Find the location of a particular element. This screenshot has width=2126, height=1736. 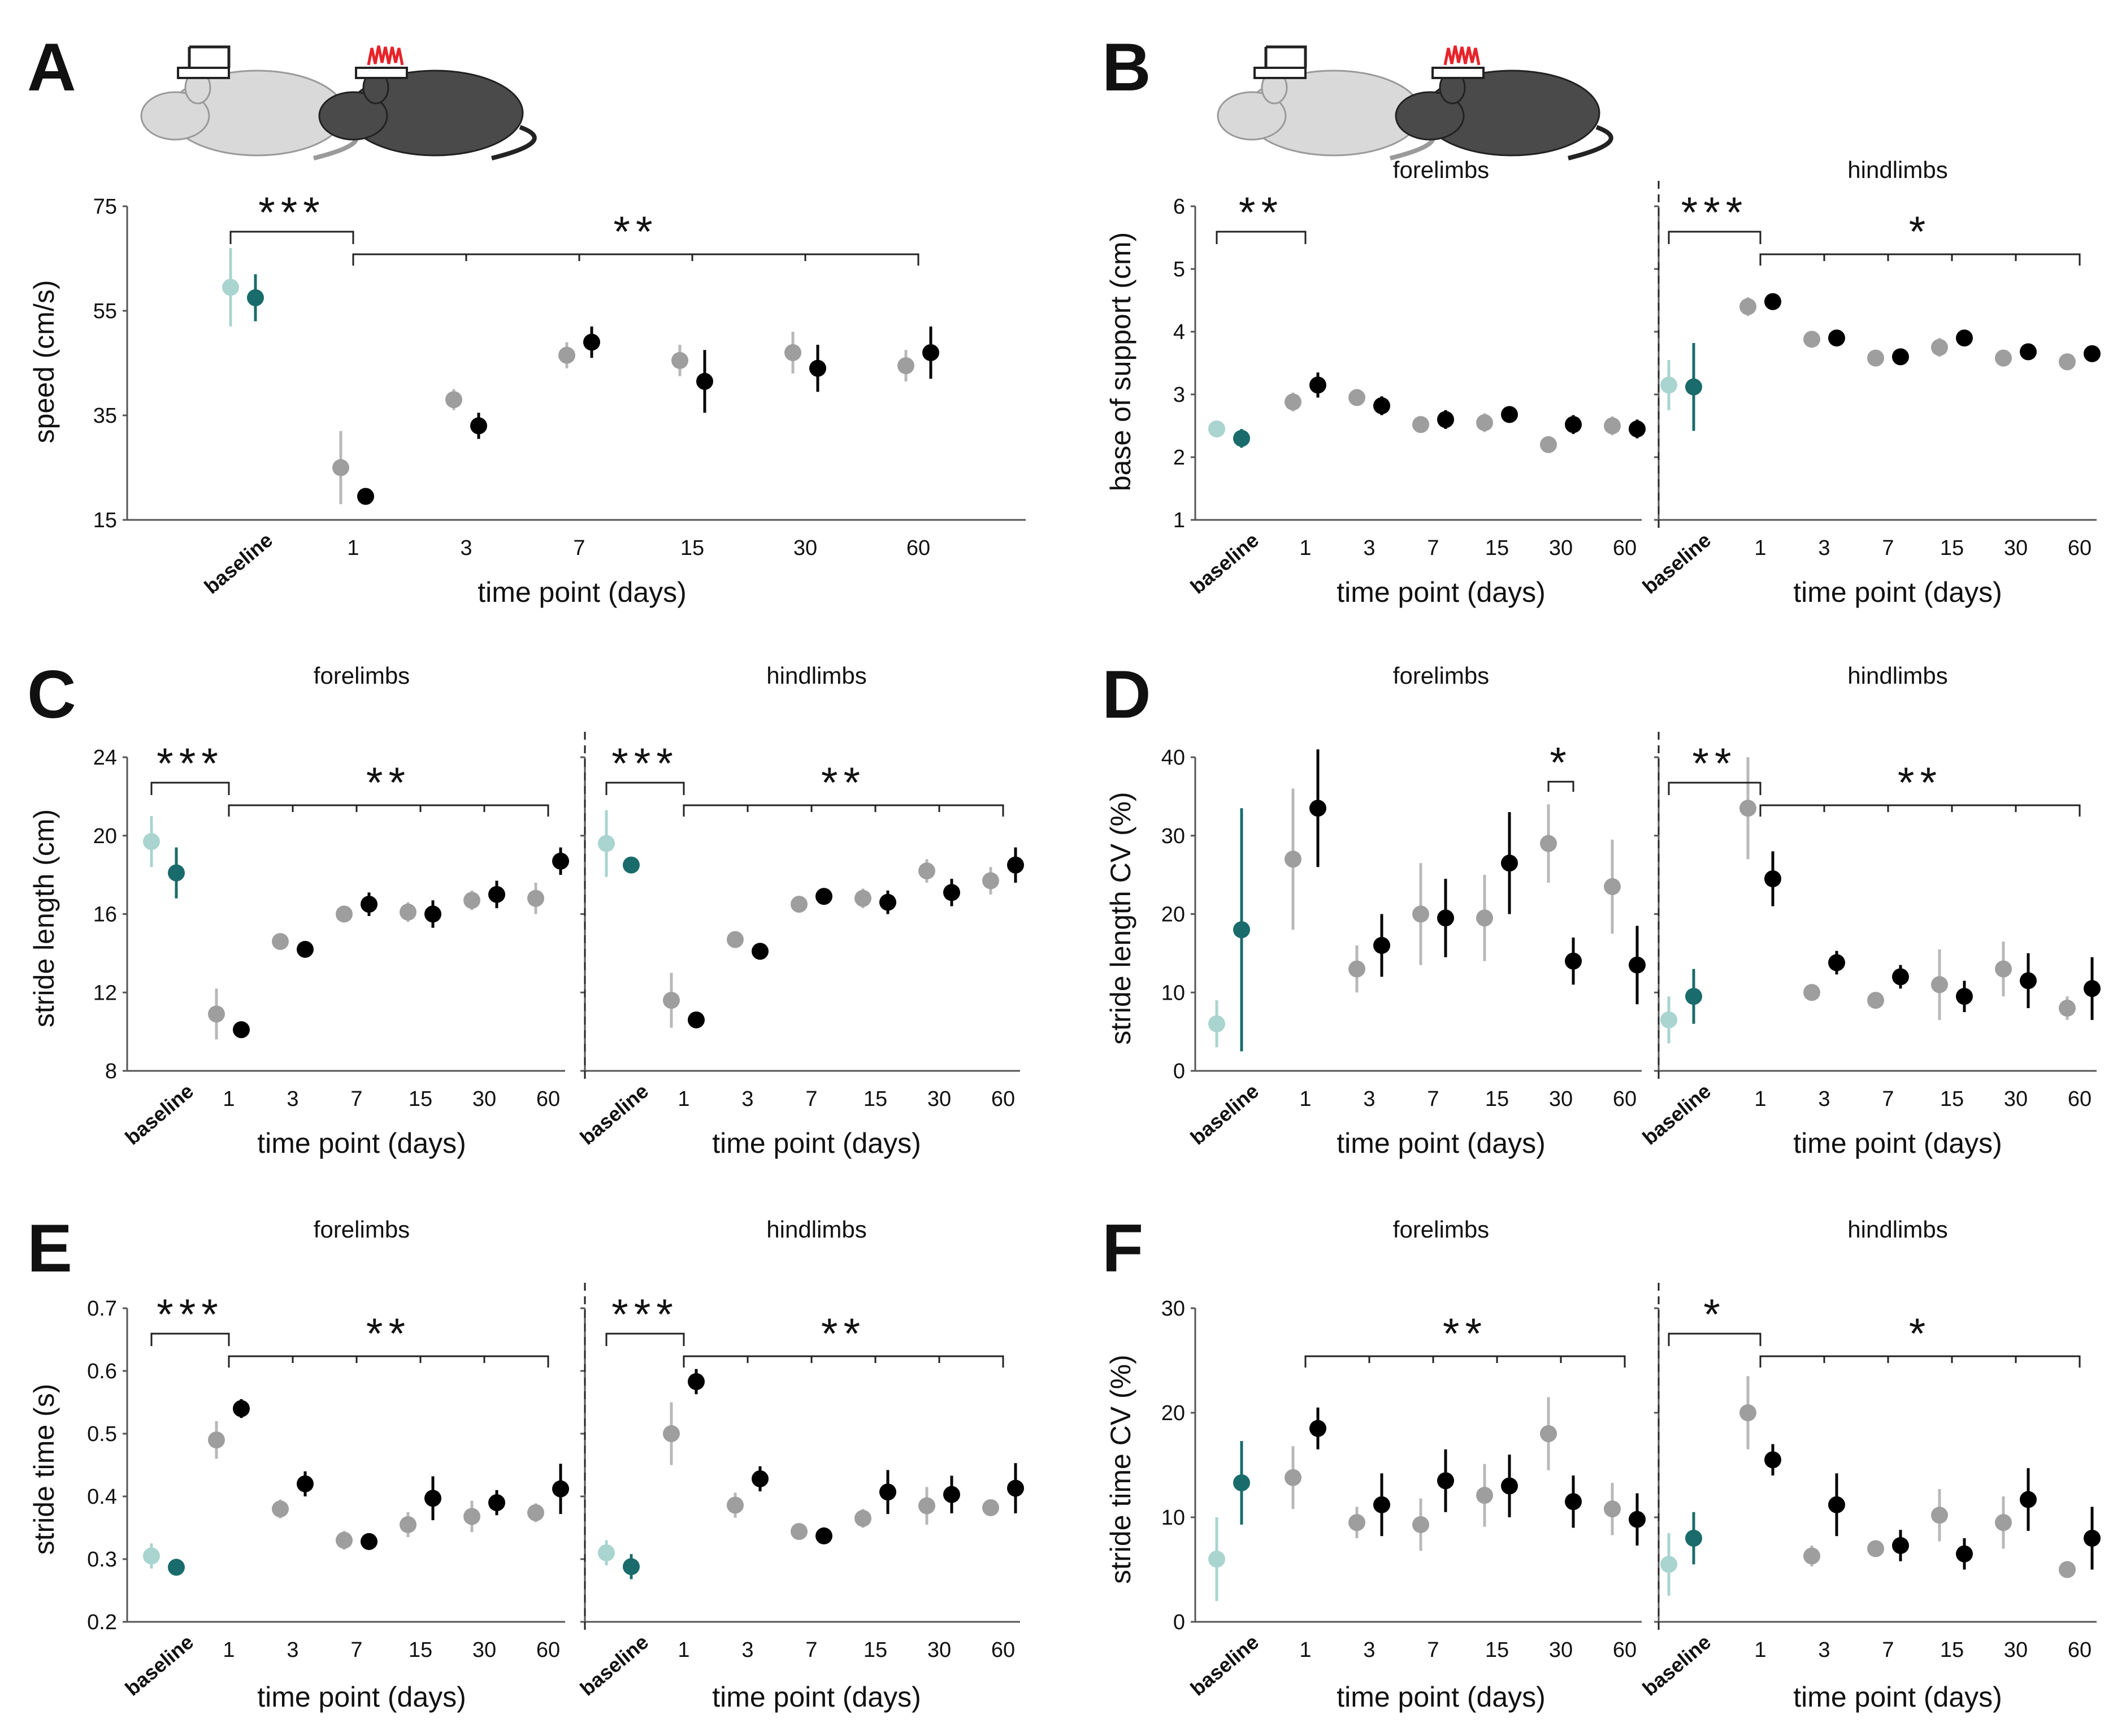

y-tick-label: 0.6 is located at coordinates (102, 1371).